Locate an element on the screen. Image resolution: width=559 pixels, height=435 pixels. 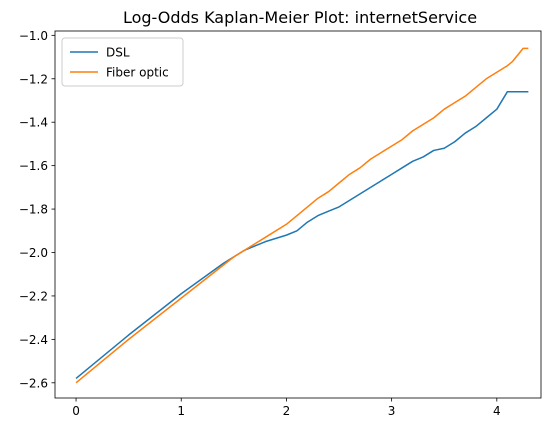
legend-label-1: Fiber optic is located at coordinates (137, 73).